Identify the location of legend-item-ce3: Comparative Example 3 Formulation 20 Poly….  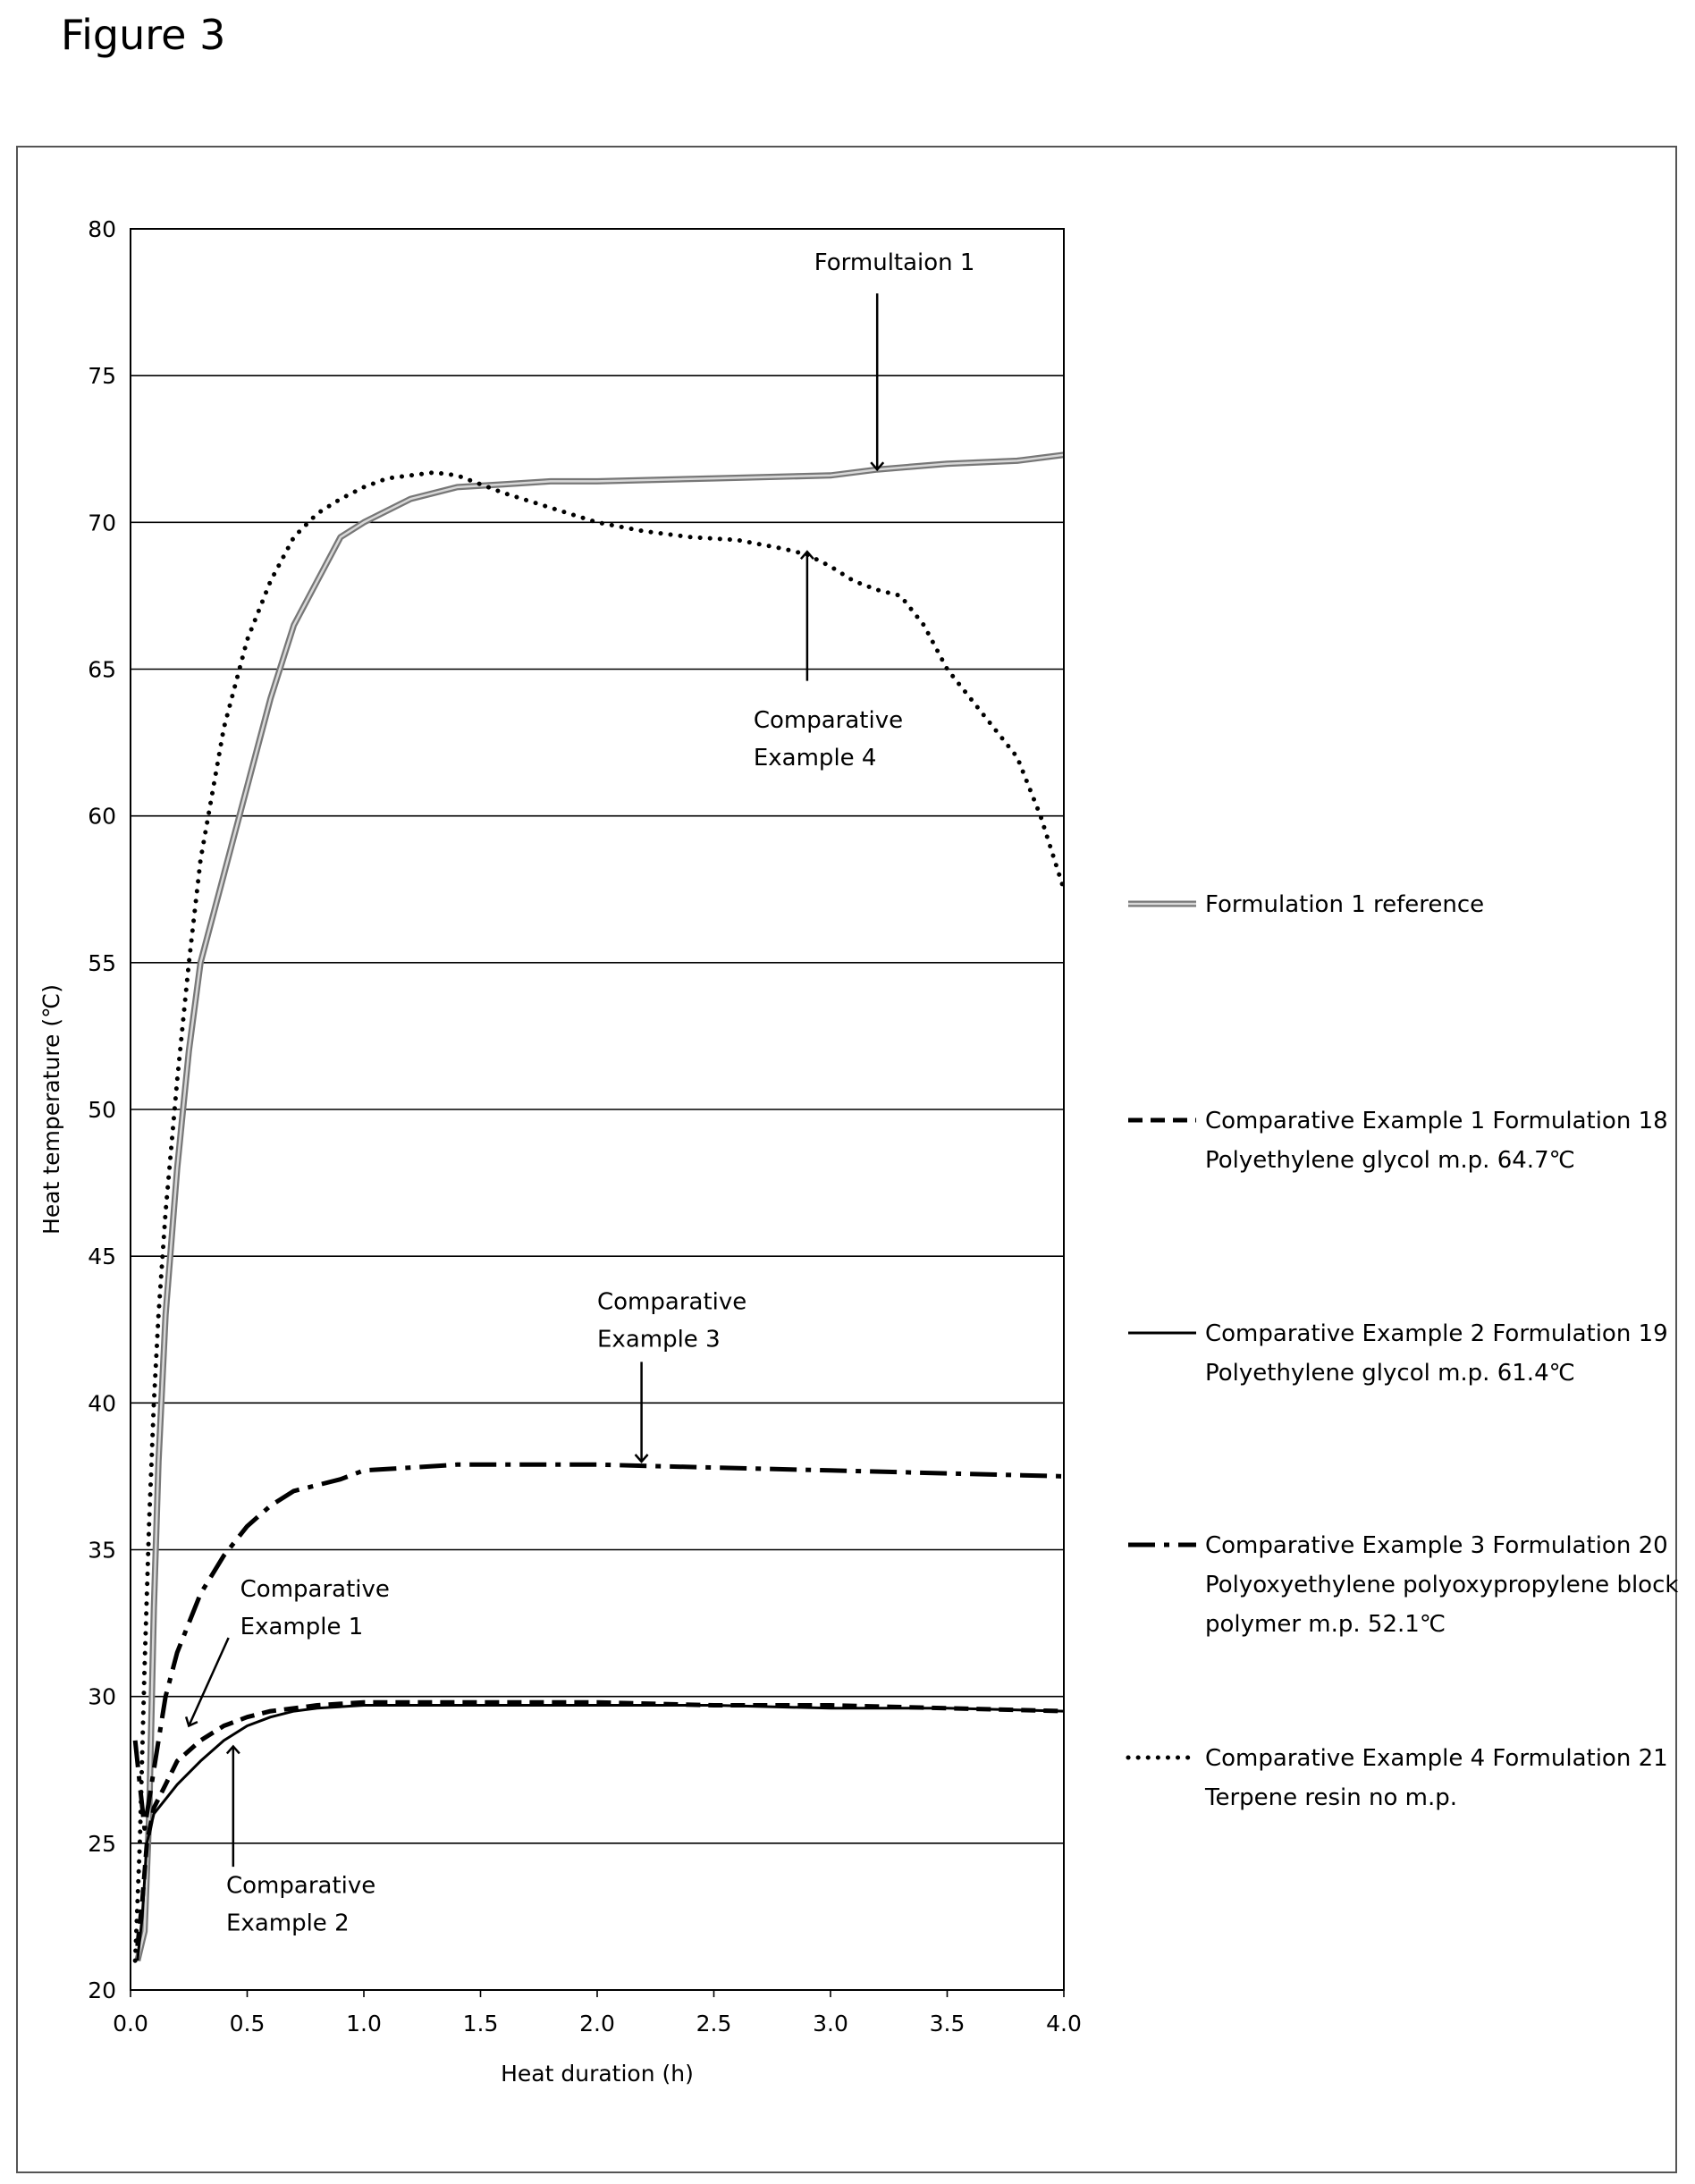
(1403, 1585).